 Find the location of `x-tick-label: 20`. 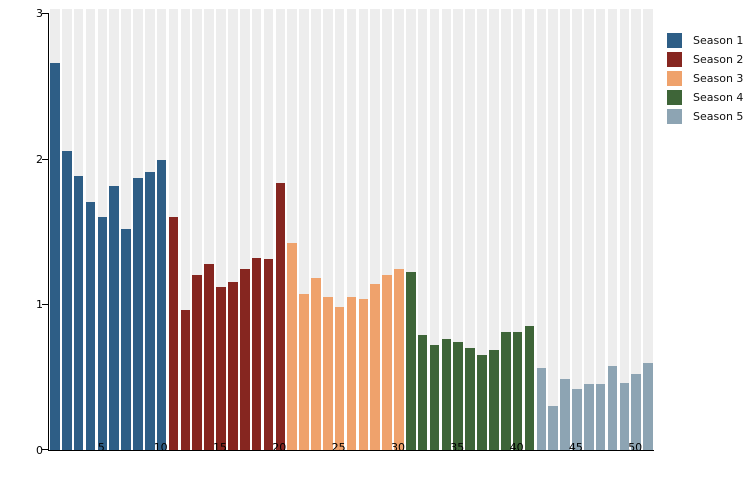

x-tick-label: 20 is located at coordinates (279, 447).